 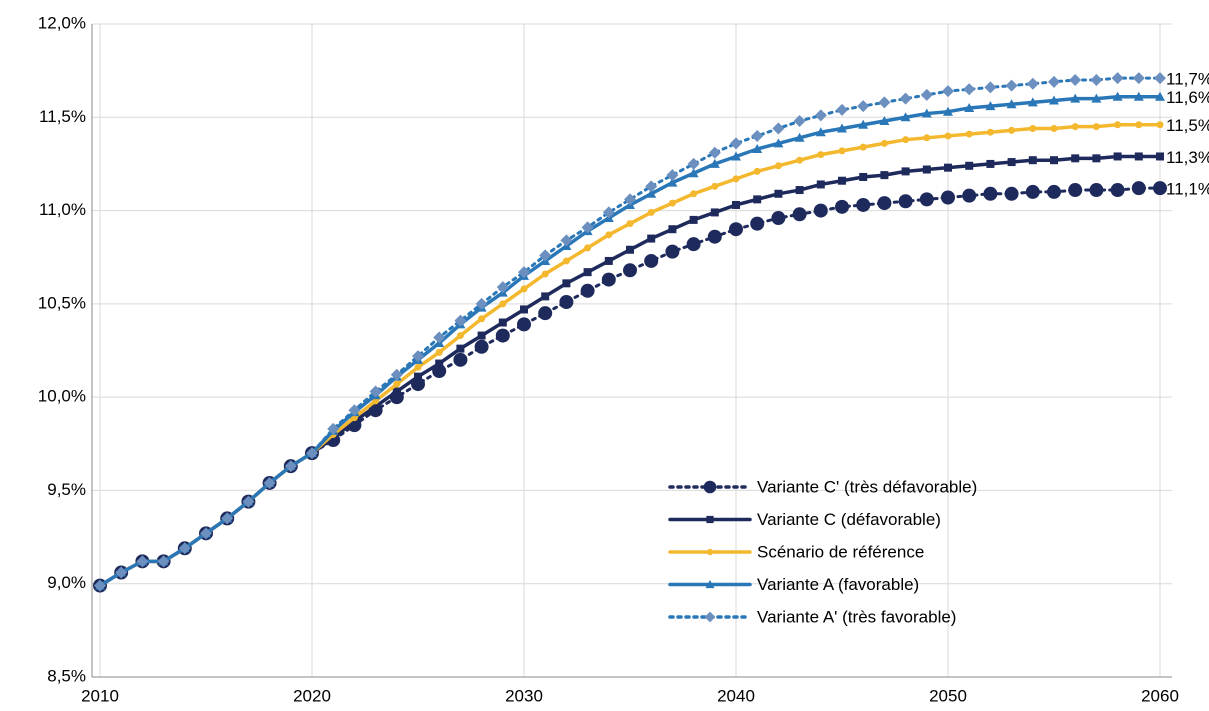 I want to click on x-tick-label: 2020, so click(x=312, y=695).